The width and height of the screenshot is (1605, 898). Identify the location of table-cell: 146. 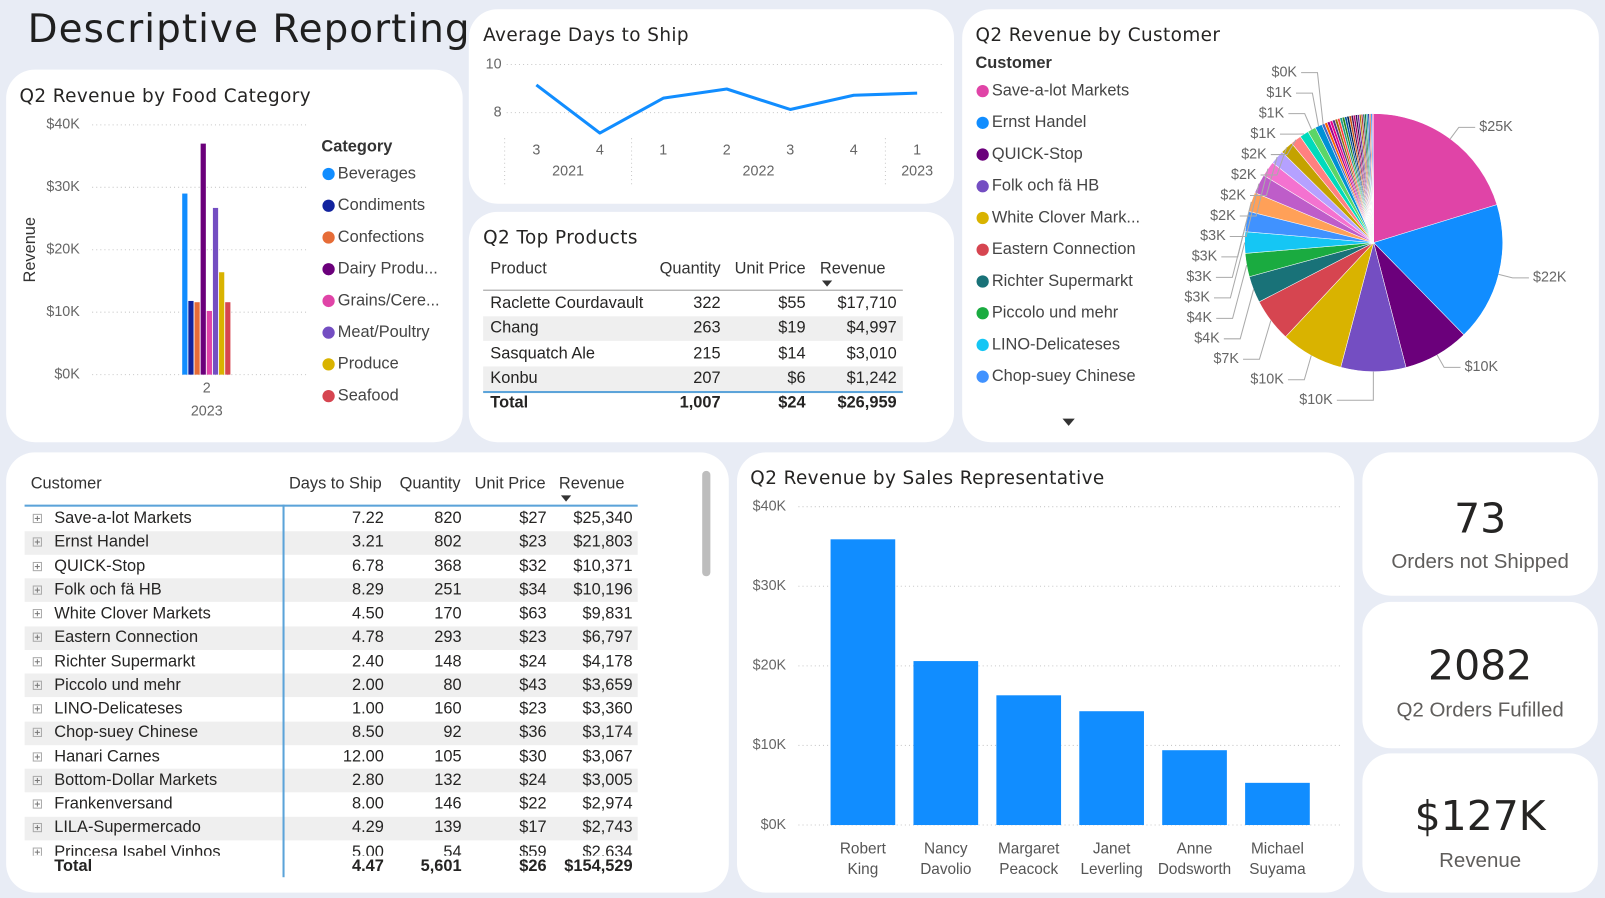
(448, 804).